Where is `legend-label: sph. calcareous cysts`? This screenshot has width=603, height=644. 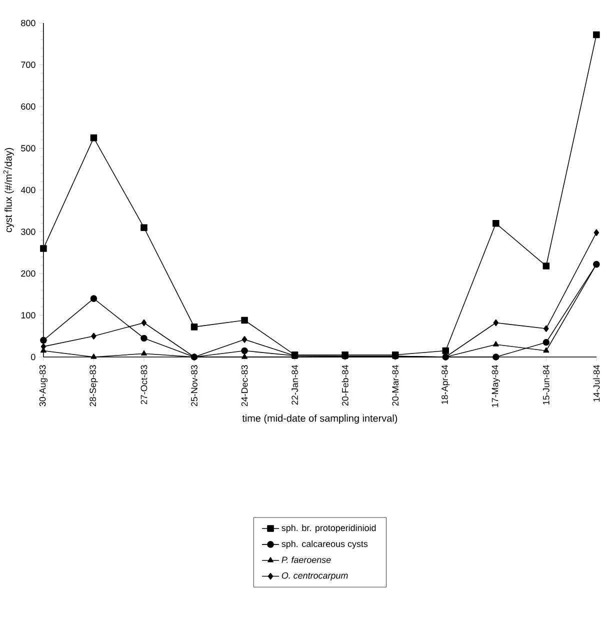
legend-label: sph. calcareous cysts is located at coordinates (325, 544).